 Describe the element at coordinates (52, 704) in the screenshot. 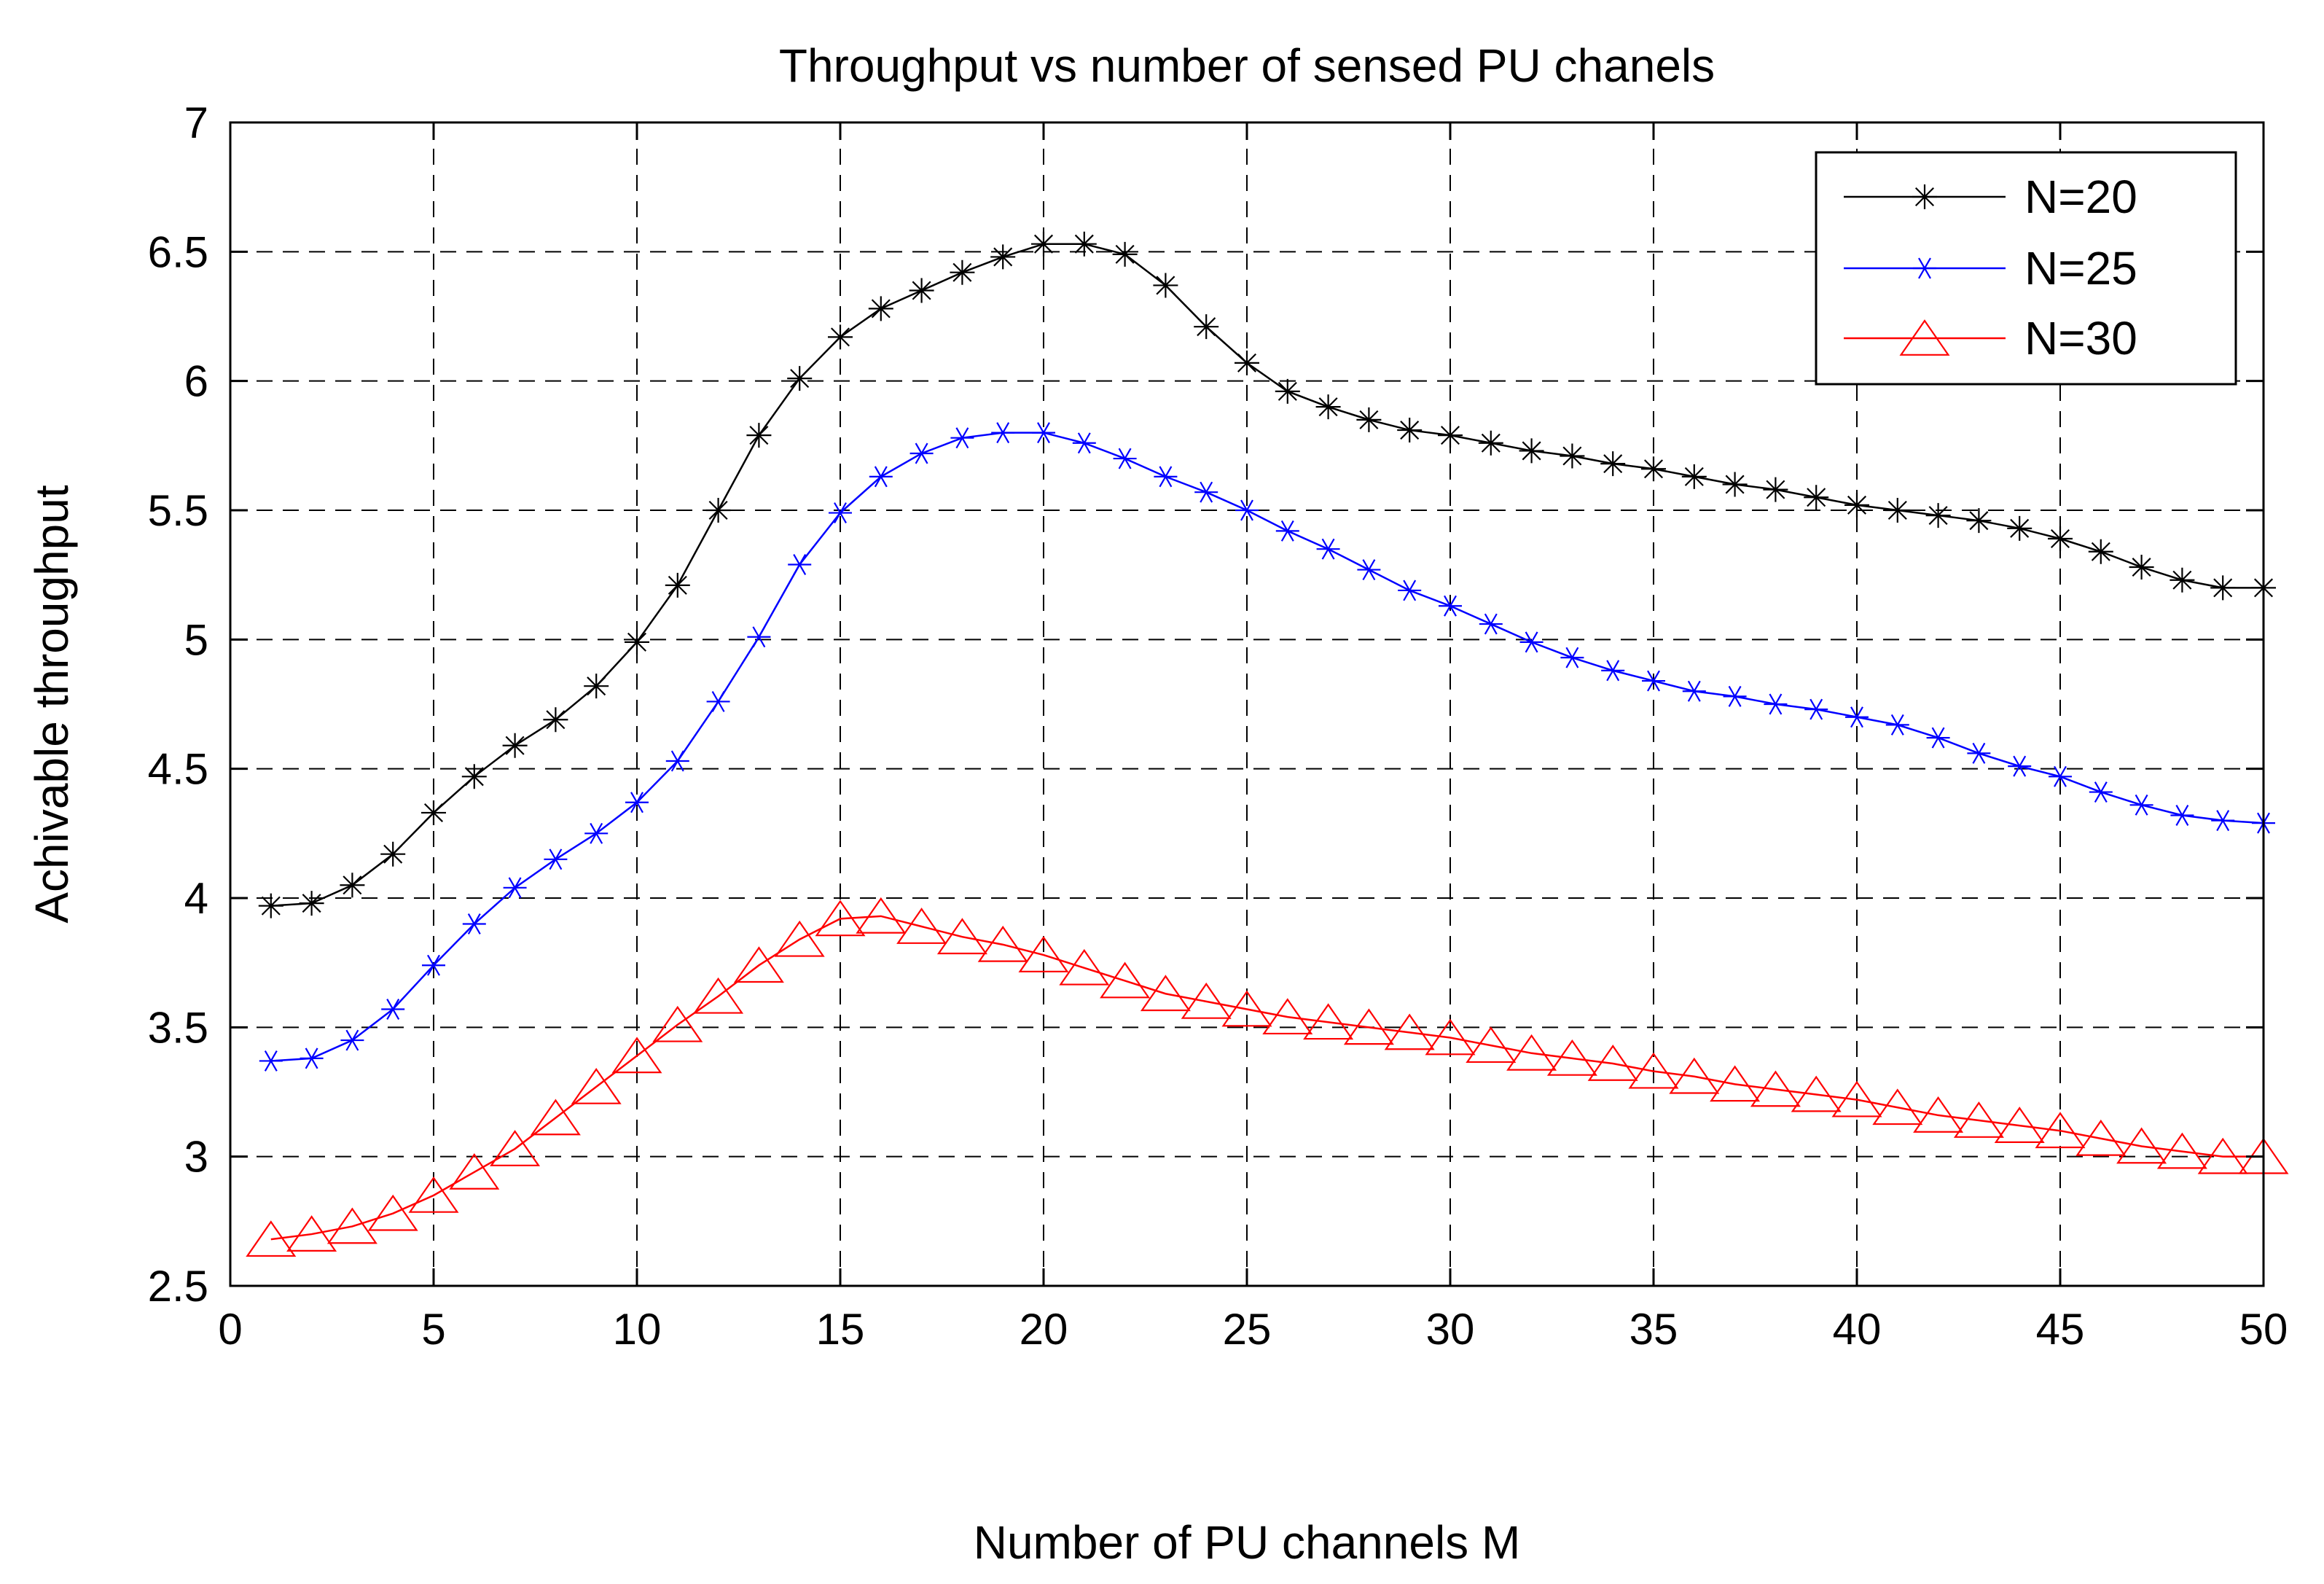

I see `y-axis-title: Achivable throughput` at that location.